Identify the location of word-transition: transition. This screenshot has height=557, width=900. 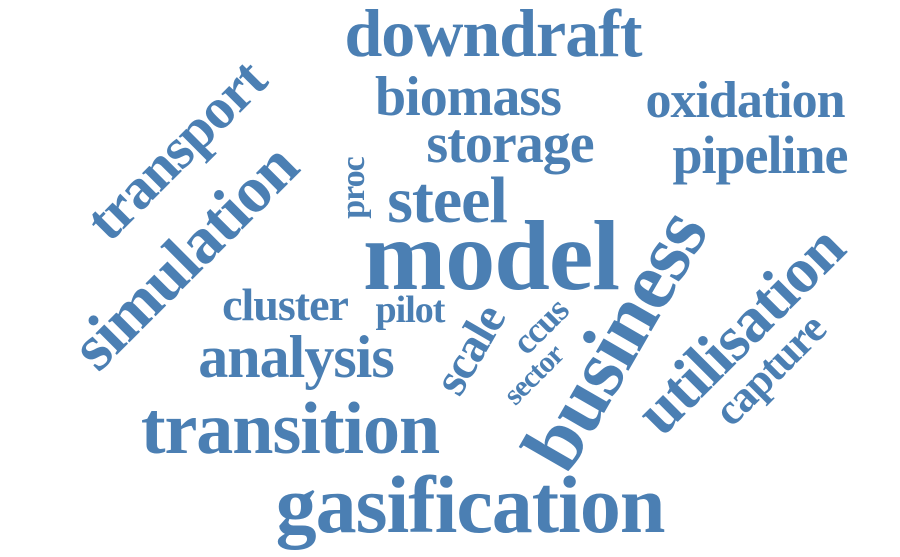
(290, 429).